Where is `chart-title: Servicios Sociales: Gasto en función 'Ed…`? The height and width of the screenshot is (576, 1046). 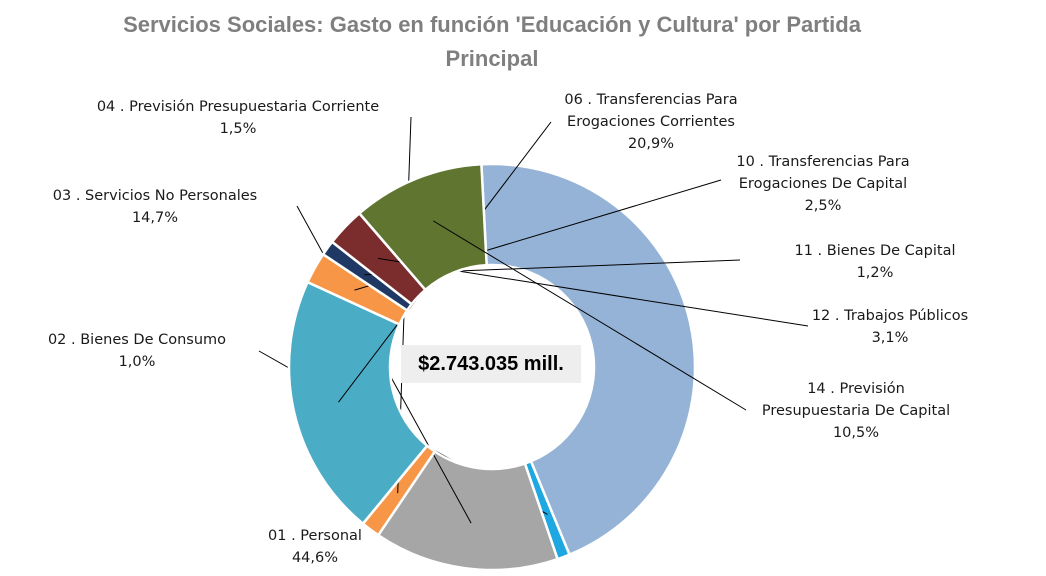 chart-title: Servicios Sociales: Gasto en función 'Ed… is located at coordinates (492, 42).